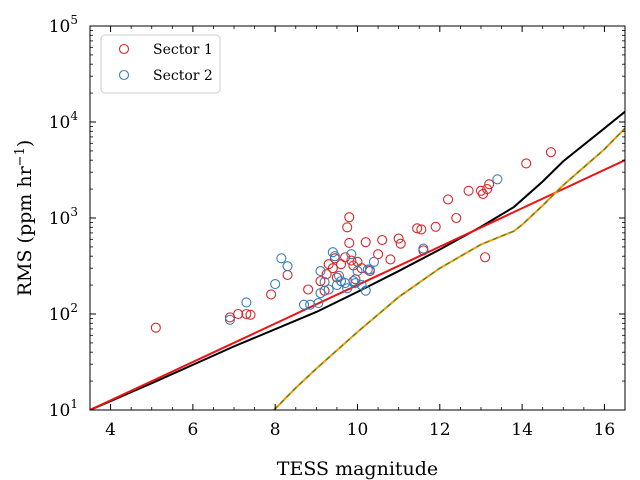 This screenshot has height=480, width=640. Describe the element at coordinates (522, 430) in the screenshot. I see `x-tick-label: 14` at that location.